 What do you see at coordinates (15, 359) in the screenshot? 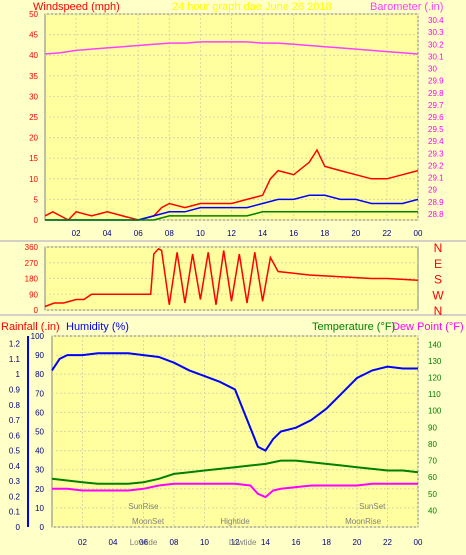
I see `rain-tick-label: 1.1` at bounding box center [15, 359].